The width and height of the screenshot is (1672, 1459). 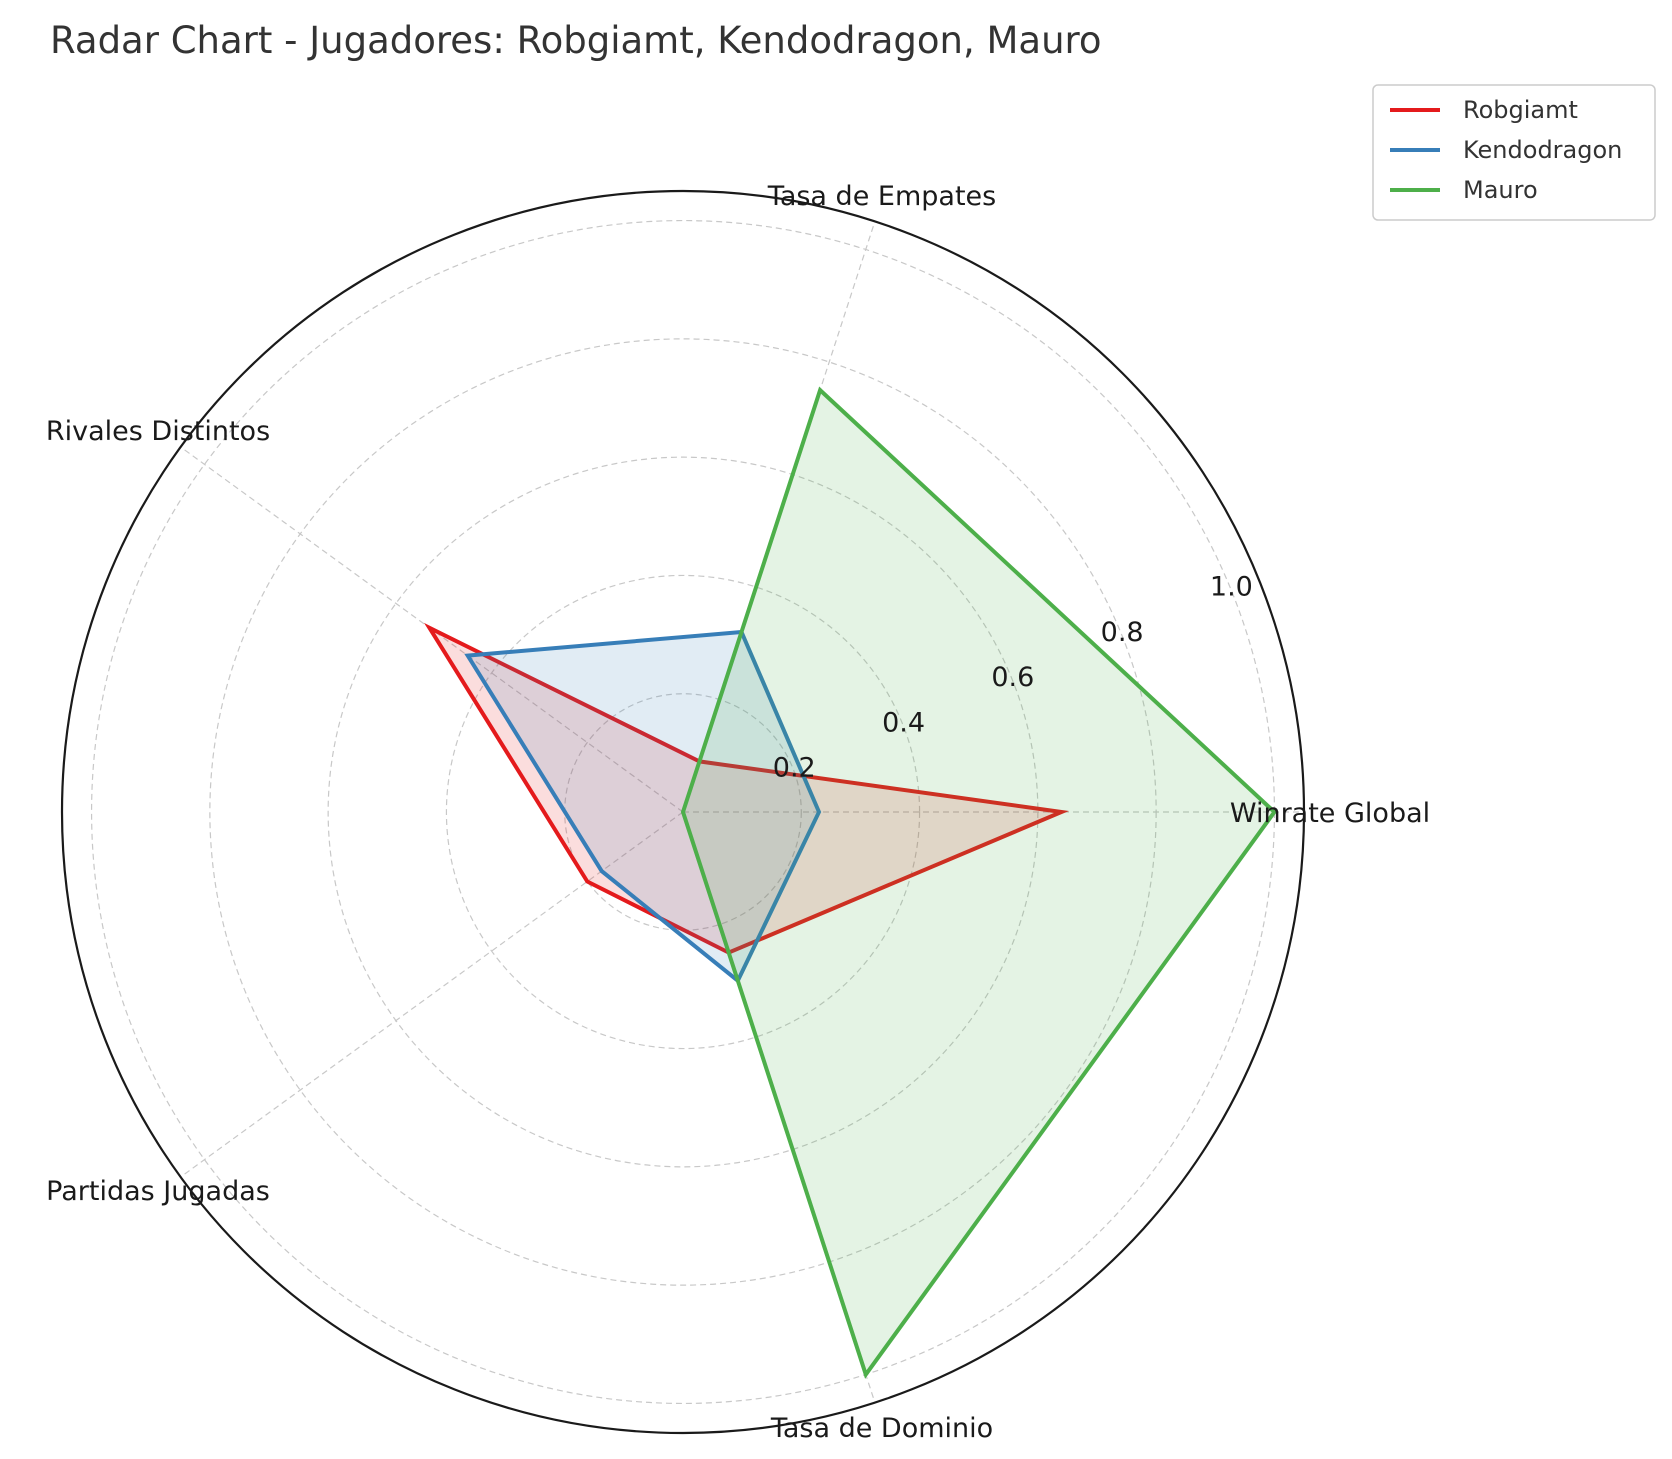 I want to click on series-line-robgiamt, so click(x=746, y=788).